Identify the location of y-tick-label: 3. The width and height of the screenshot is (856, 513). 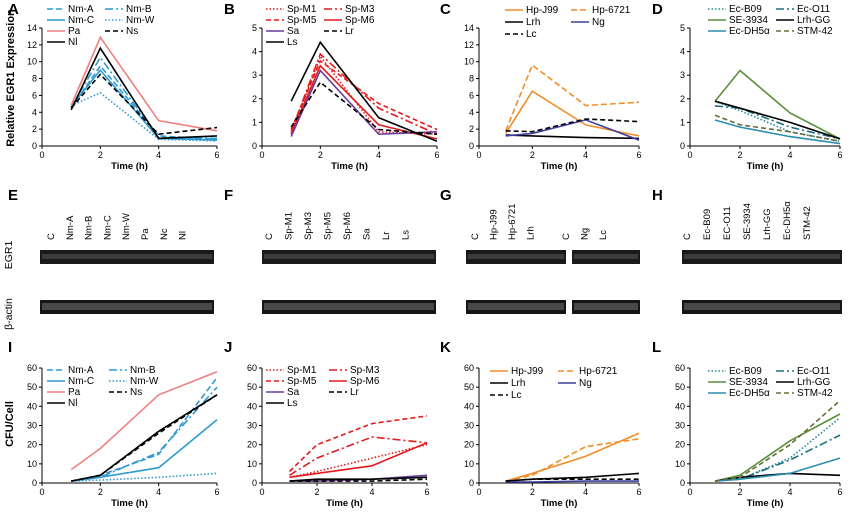
(682, 75).